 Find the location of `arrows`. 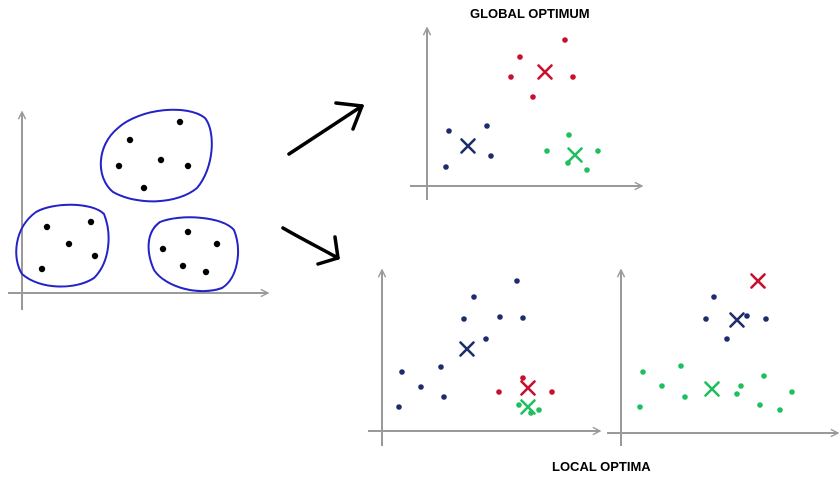

arrows is located at coordinates (322, 183).